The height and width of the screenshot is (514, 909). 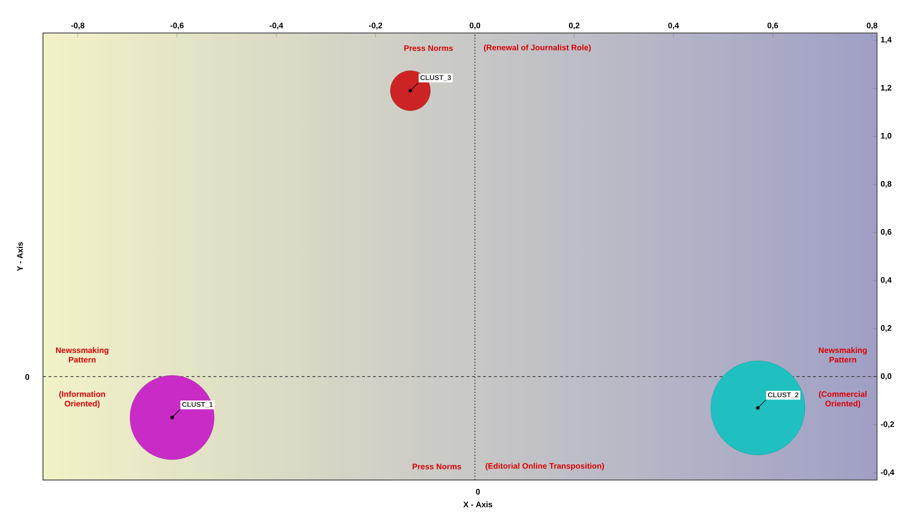 What do you see at coordinates (537, 48) in the screenshot?
I see `annotation: (Renewal of Journalist Role)` at bounding box center [537, 48].